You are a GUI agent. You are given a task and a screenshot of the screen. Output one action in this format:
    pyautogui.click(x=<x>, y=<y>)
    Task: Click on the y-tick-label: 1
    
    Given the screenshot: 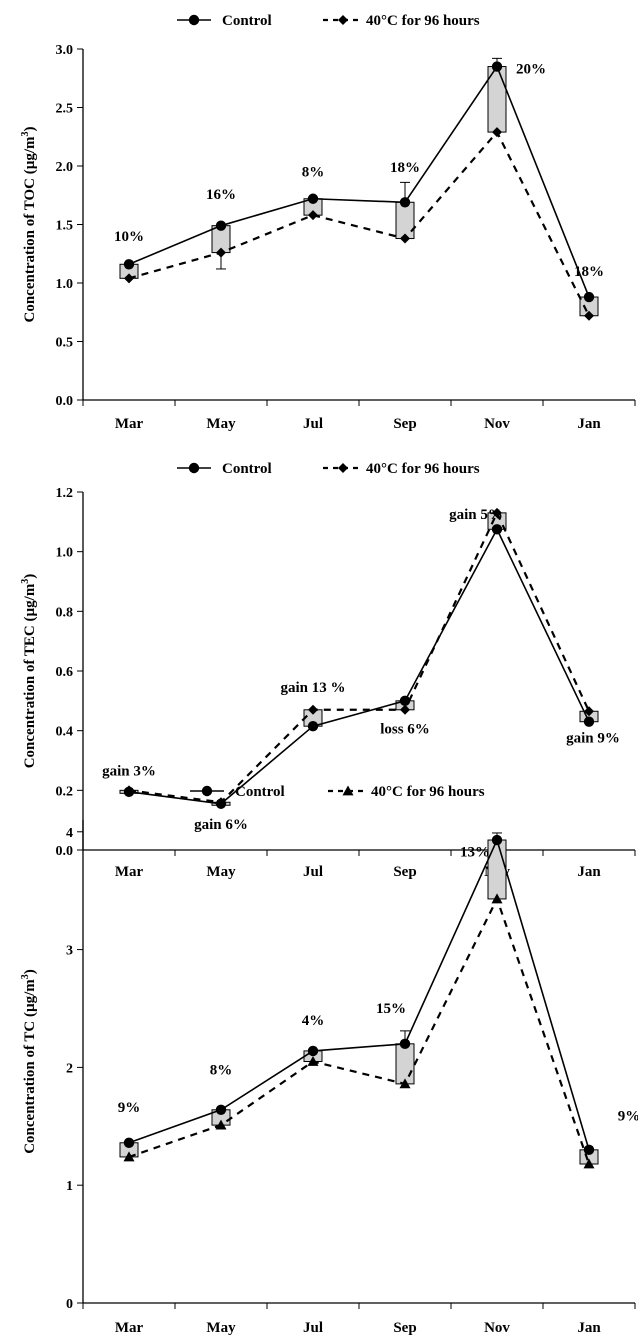 What is the action you would take?
    pyautogui.click(x=69, y=1186)
    